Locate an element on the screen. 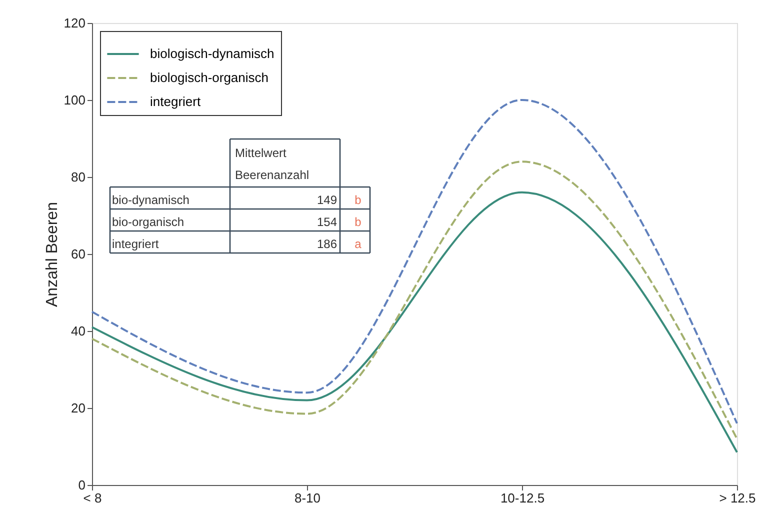 This screenshot has height=519, width=765. annotation: 149 is located at coordinates (327, 200).